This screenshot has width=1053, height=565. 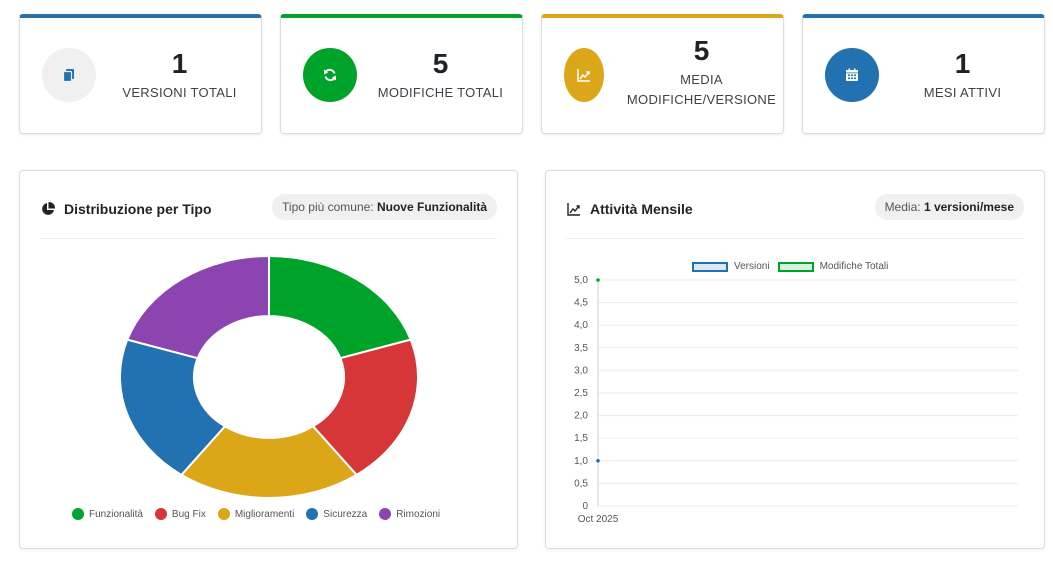 I want to click on legend-label: Modifiche Totali, so click(x=854, y=266).